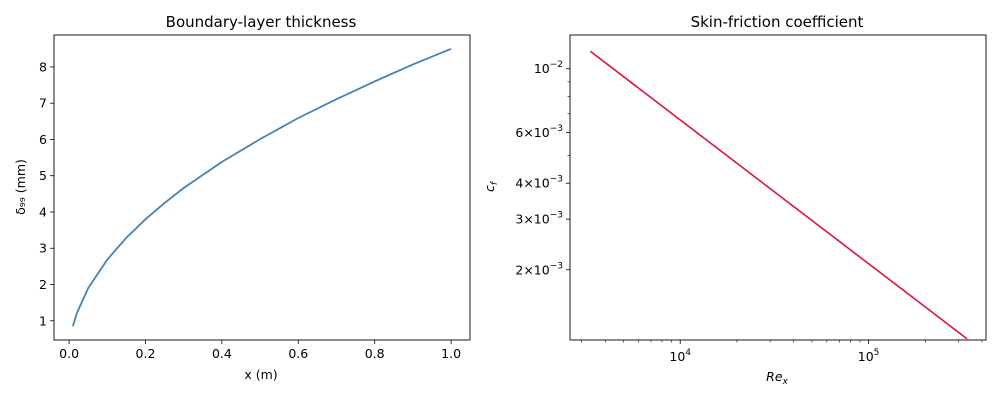 The width and height of the screenshot is (1000, 400). What do you see at coordinates (43, 320) in the screenshot?
I see `y-tick-label: 1` at bounding box center [43, 320].